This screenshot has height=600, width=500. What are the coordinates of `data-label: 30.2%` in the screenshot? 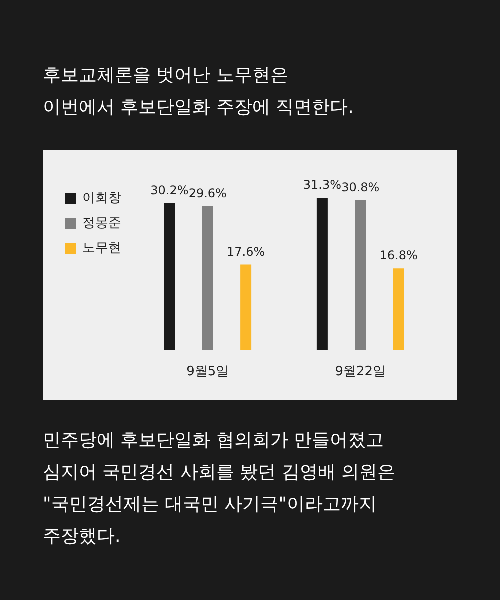 It's located at (169, 190).